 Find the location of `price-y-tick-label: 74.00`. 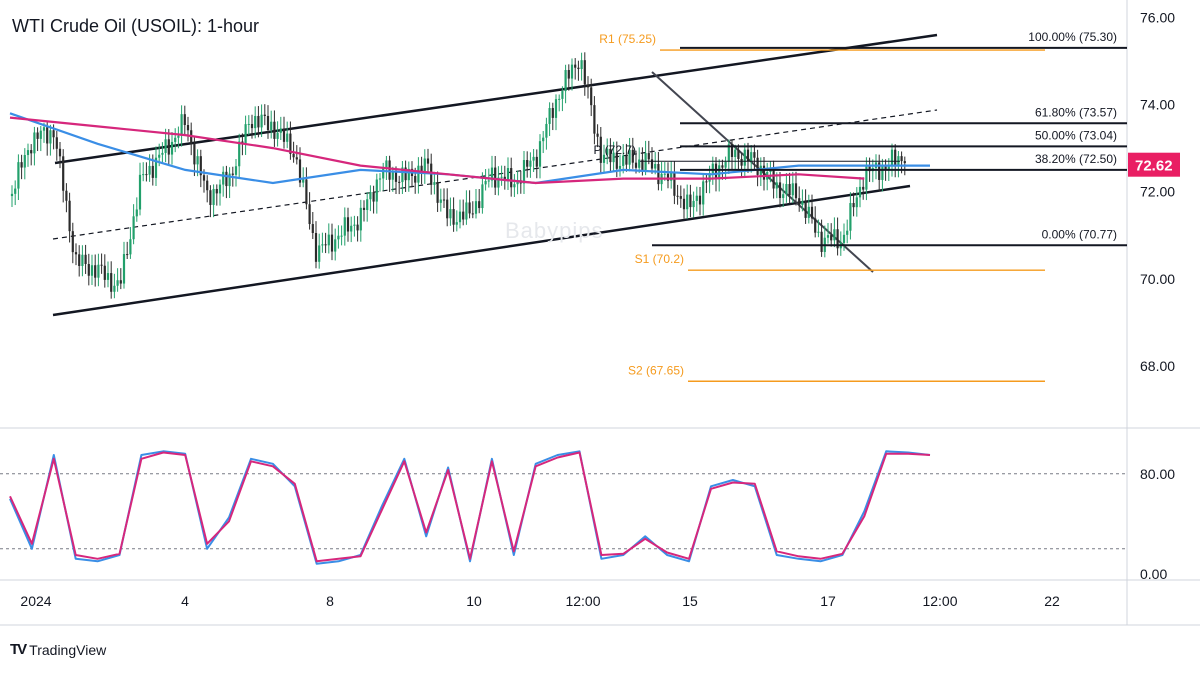

price-y-tick-label: 74.00 is located at coordinates (1157, 105).